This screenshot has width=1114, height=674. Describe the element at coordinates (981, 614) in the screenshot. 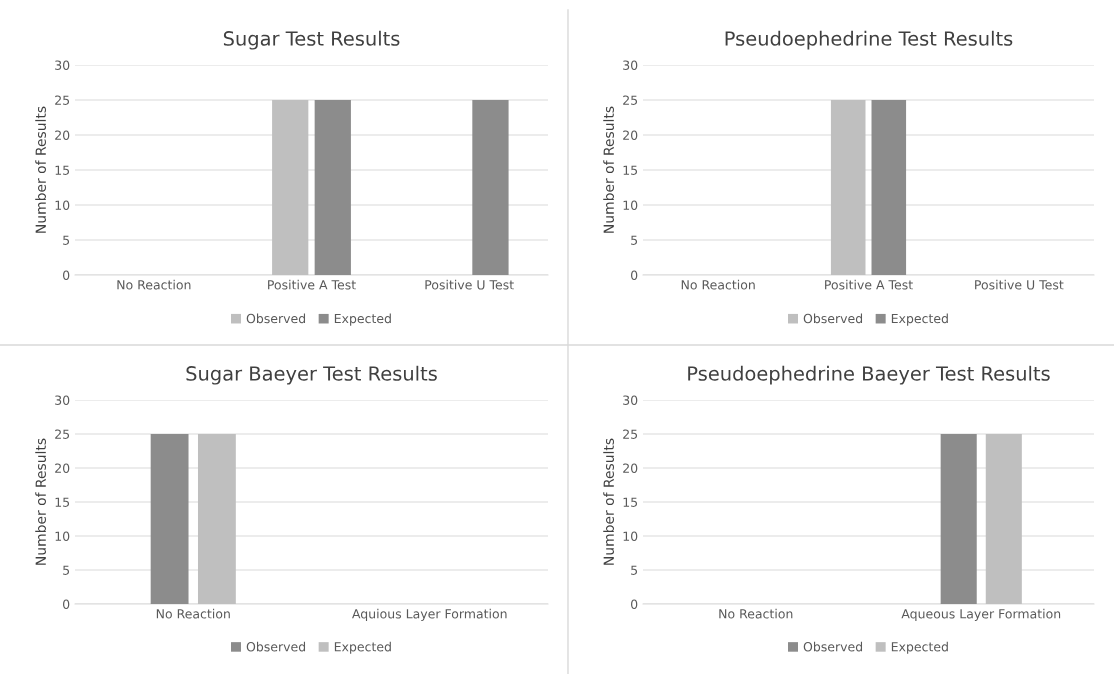

I see `x-tick-label: Aqueous Layer Formation` at that location.